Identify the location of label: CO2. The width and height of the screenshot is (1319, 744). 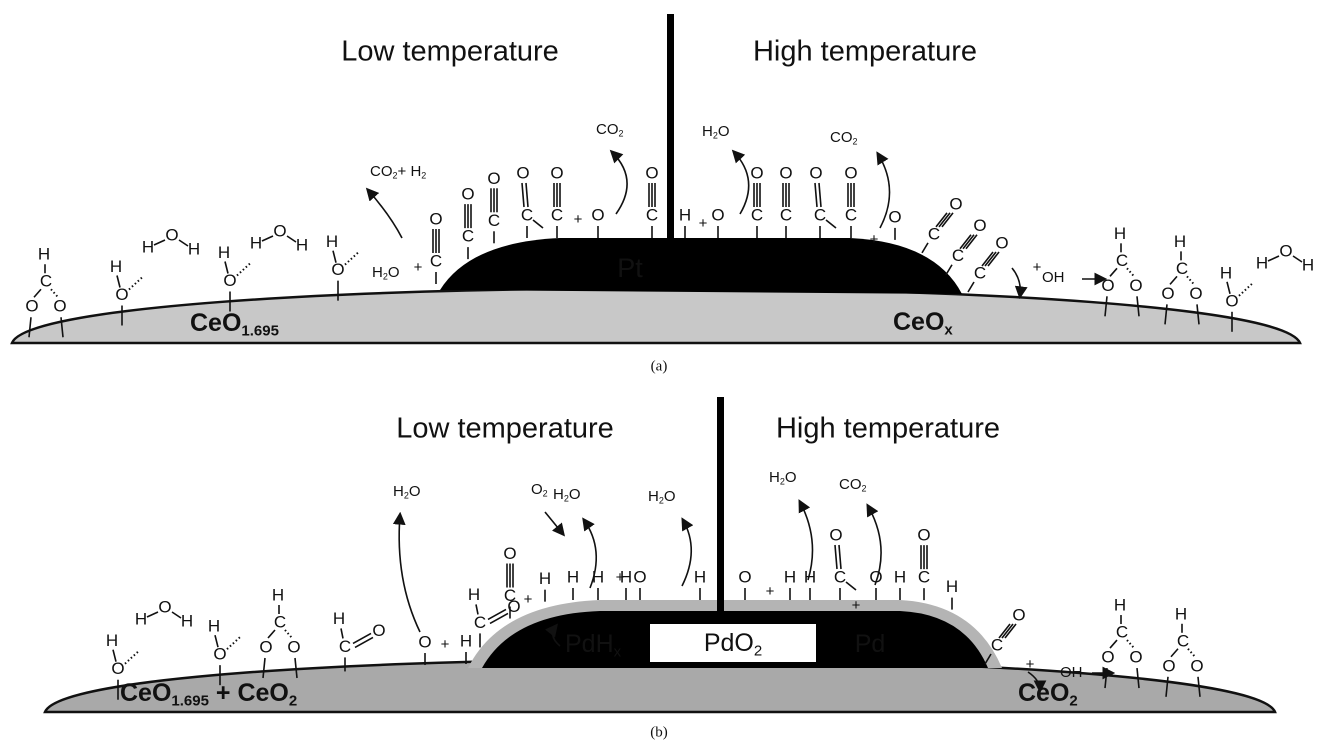
(844, 138).